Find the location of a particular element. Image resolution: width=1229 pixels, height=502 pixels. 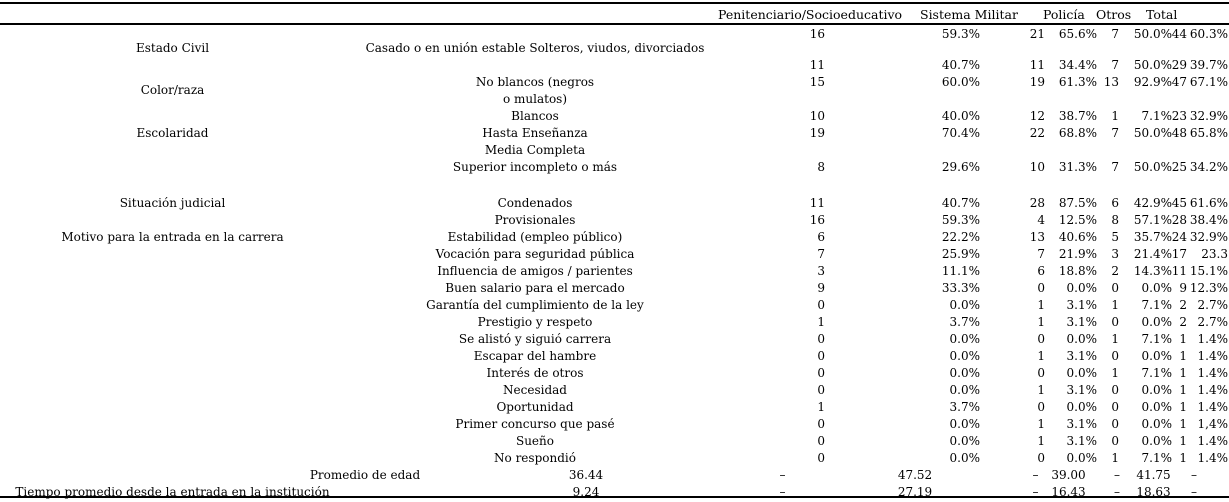

table-row: Interés de otros 0 0.0% 0 0.0% 1 7.1% 1 1.4% is located at coordinates (614, 373).